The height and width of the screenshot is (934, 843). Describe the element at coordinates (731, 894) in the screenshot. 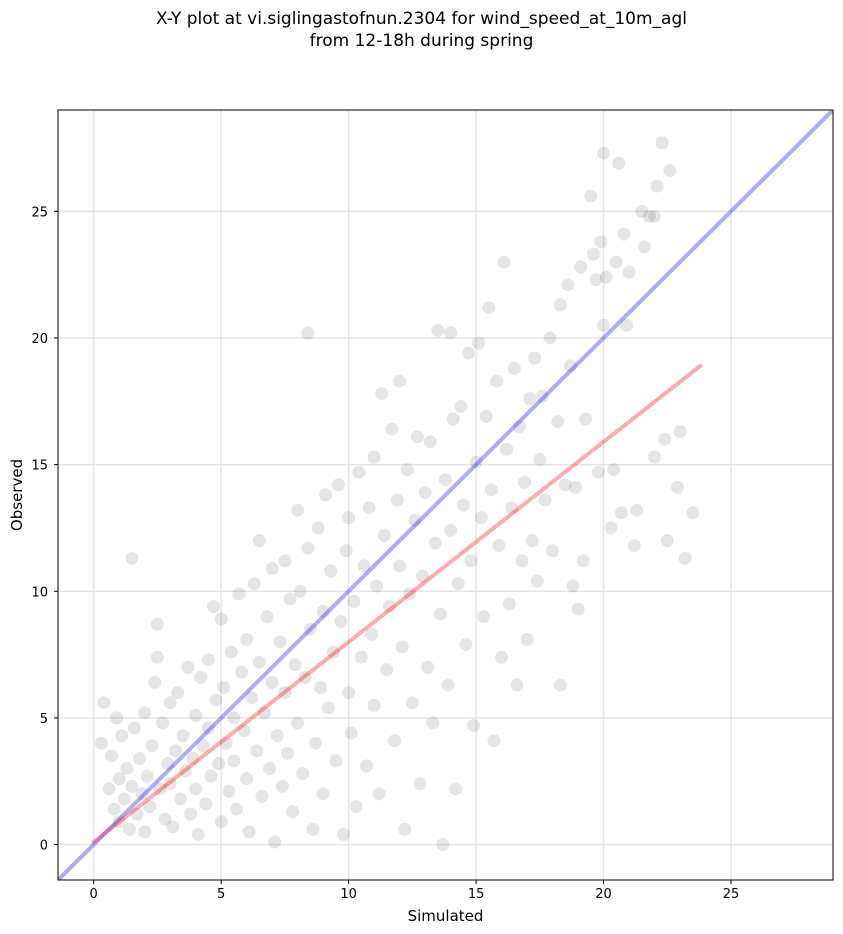

I see `x-tick-label: 25` at that location.